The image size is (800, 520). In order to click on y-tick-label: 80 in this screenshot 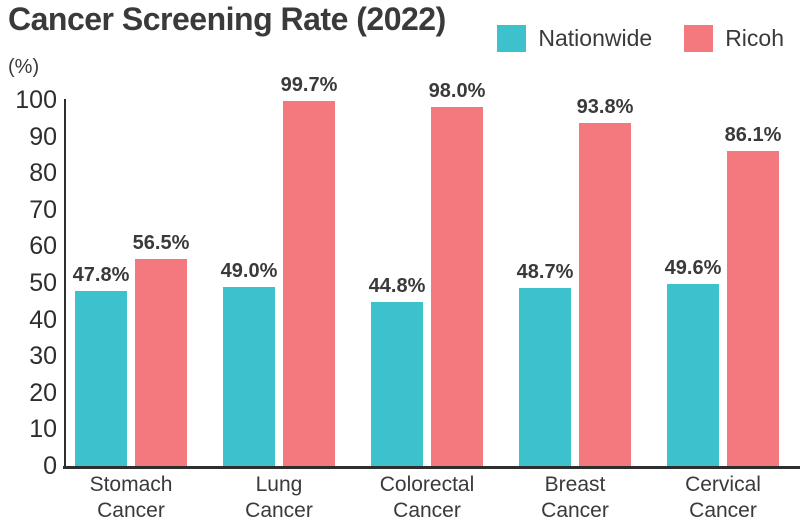, I will do `click(43, 173)`.